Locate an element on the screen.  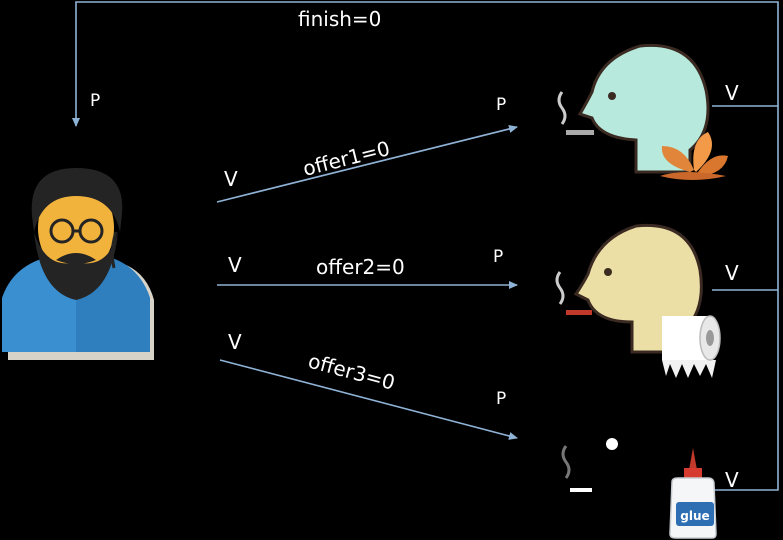
offer2-label: offer2=0 is located at coordinates (360, 267).